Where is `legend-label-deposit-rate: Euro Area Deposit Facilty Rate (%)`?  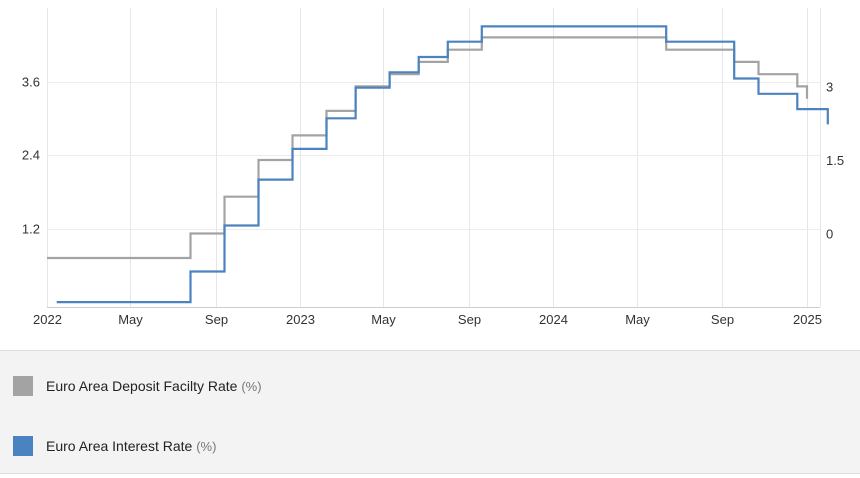 legend-label-deposit-rate: Euro Area Deposit Facilty Rate (%) is located at coordinates (154, 386).